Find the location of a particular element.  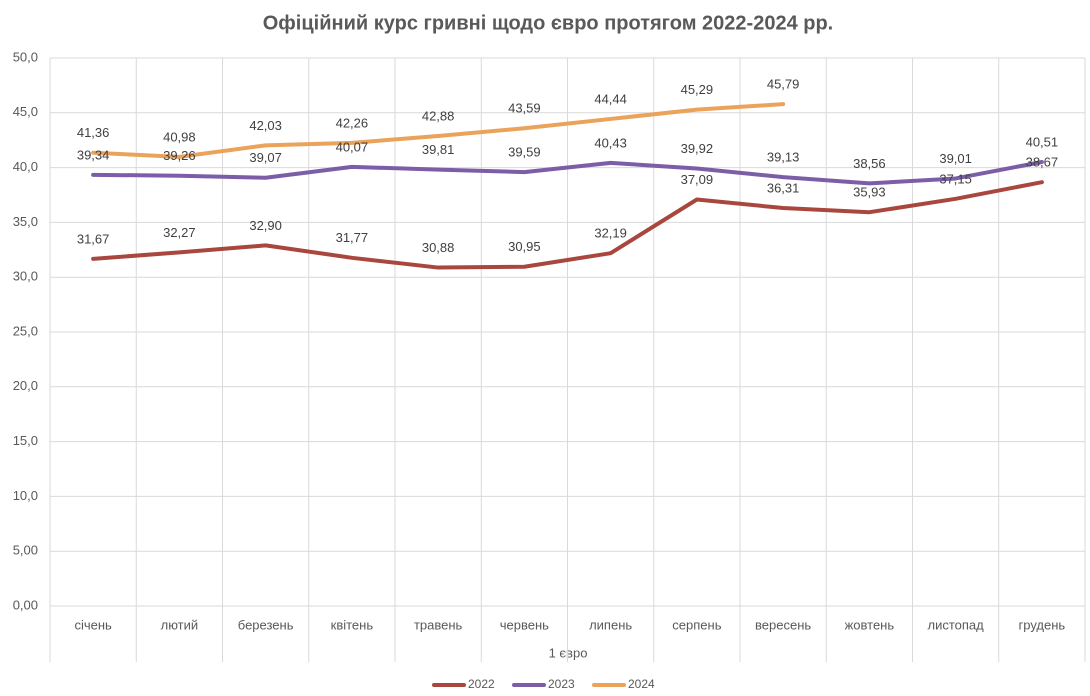

data-label: 40,98 is located at coordinates (179, 136).